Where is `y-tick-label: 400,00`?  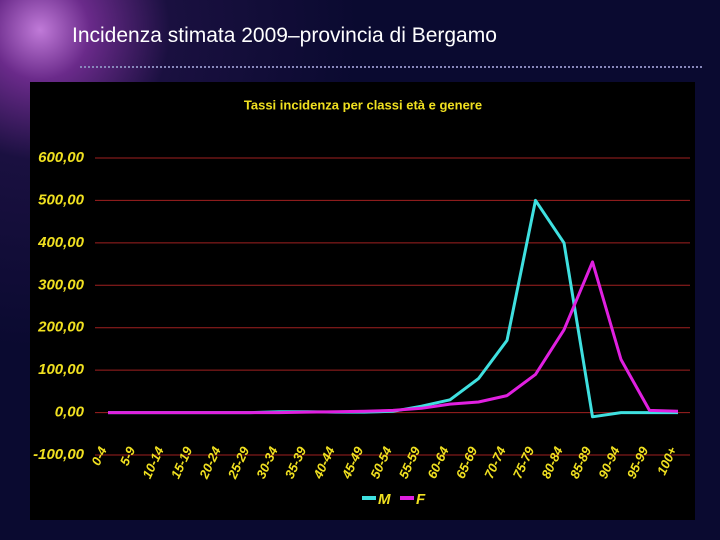 y-tick-label: 400,00 is located at coordinates (61, 242).